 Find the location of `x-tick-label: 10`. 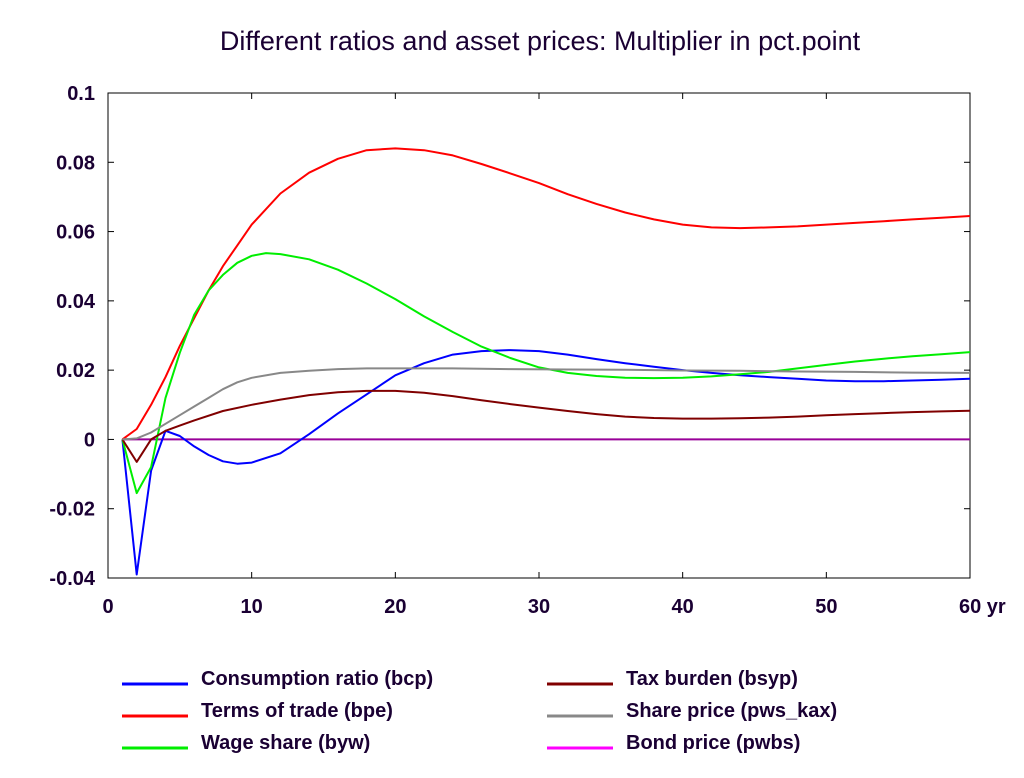

x-tick-label: 10 is located at coordinates (252, 607).